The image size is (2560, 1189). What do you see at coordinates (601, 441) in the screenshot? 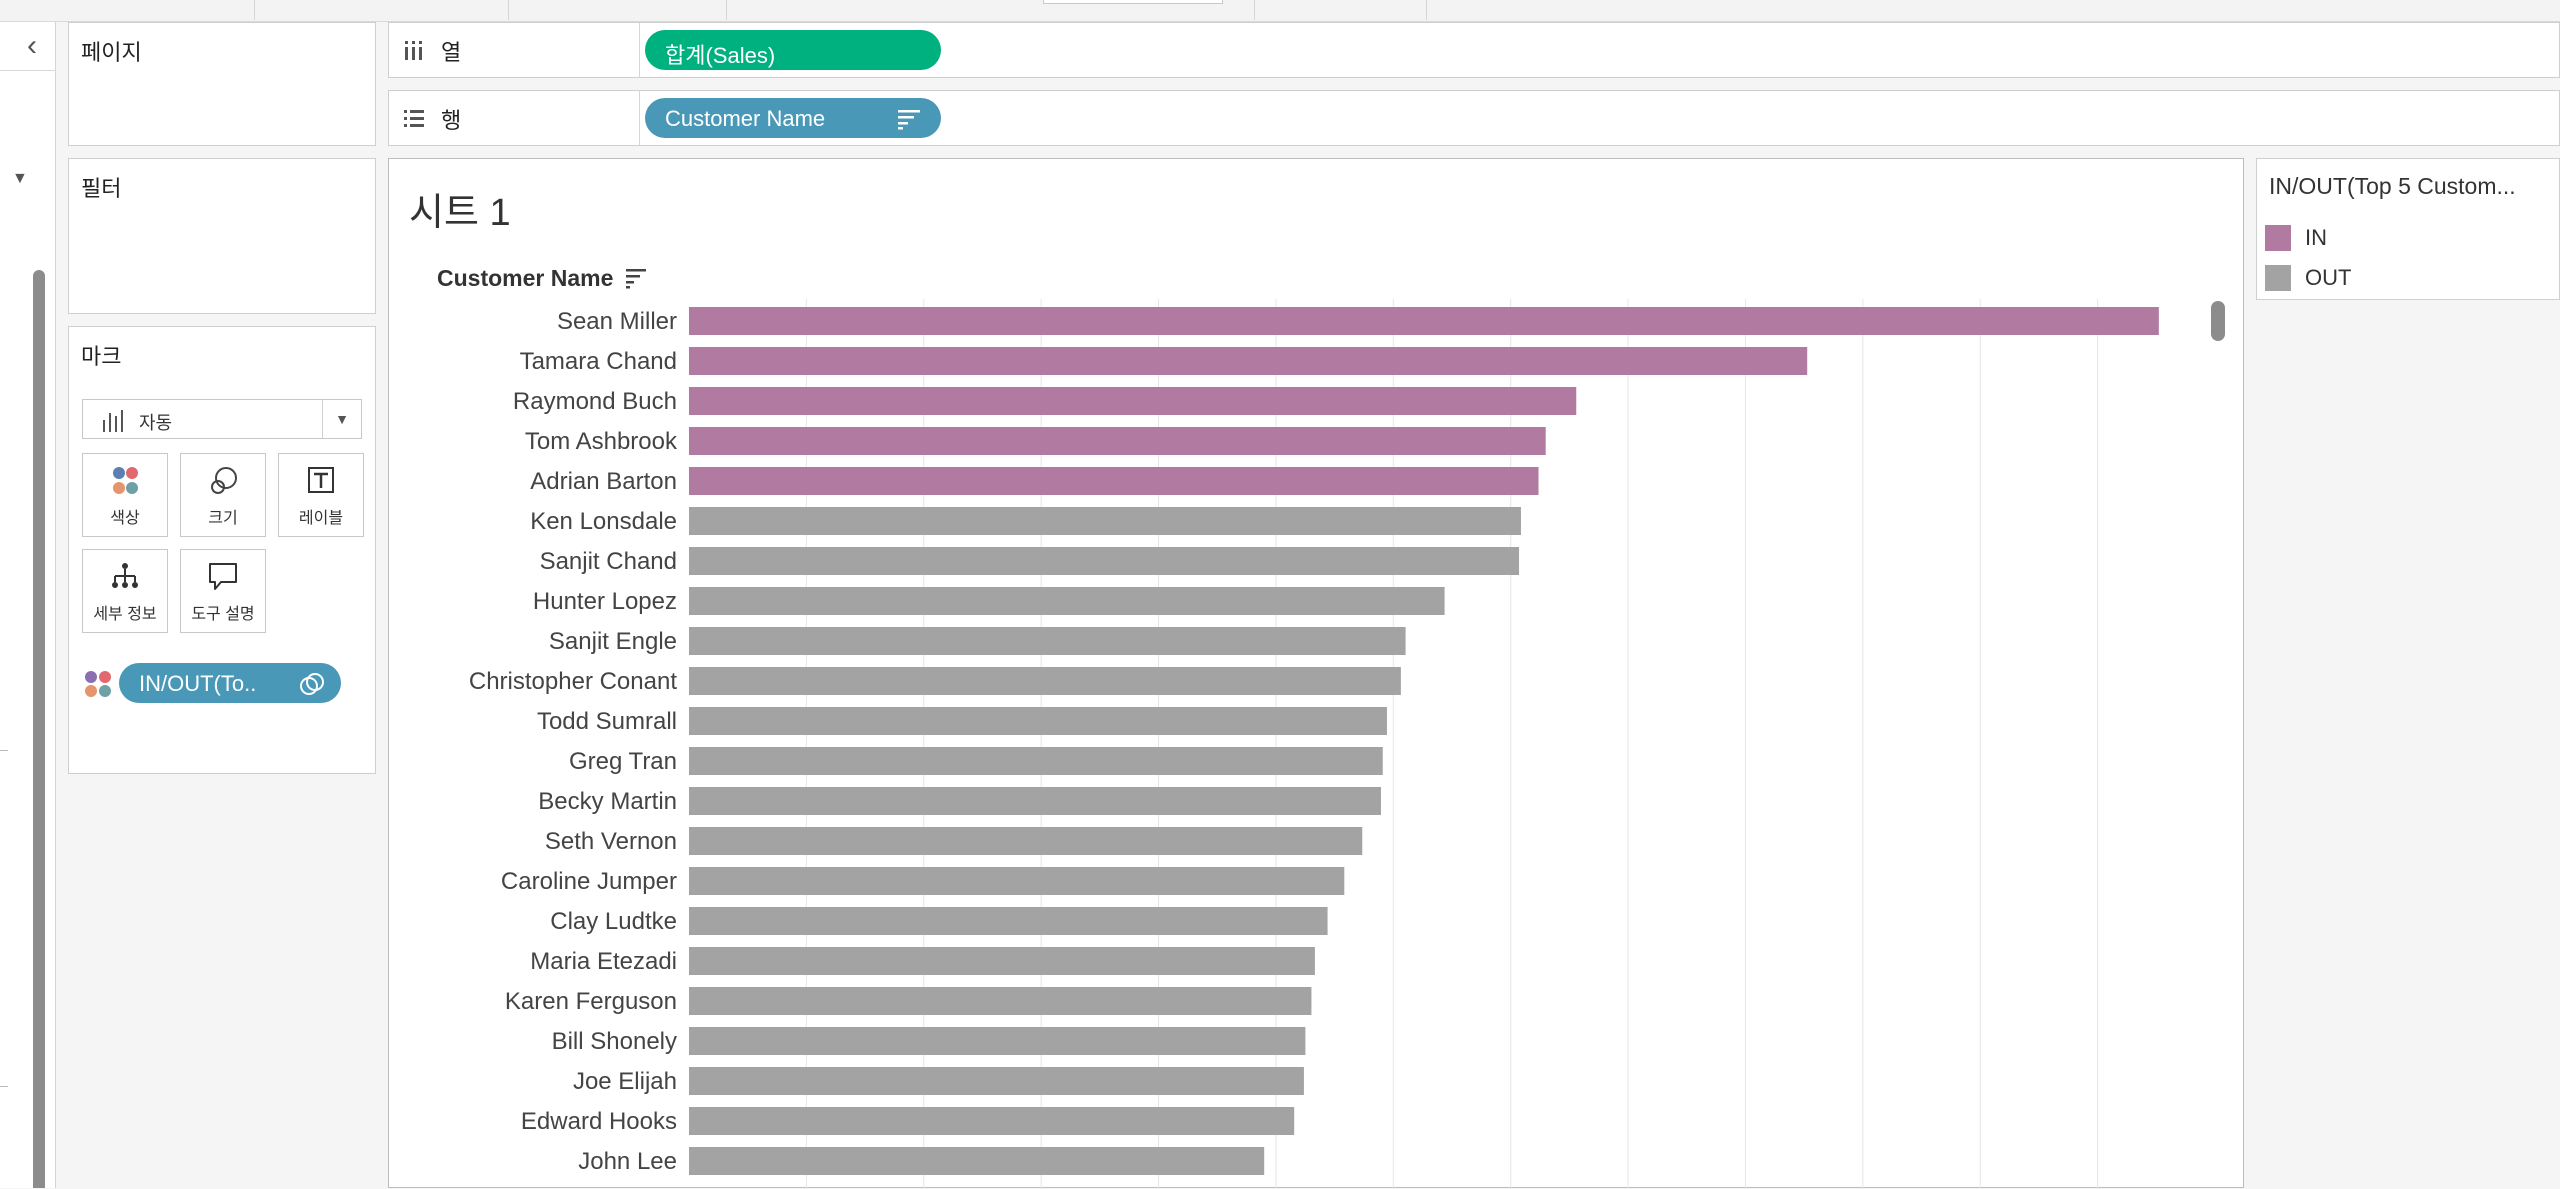
I see `customer-label: Tom Ashbrook` at bounding box center [601, 441].